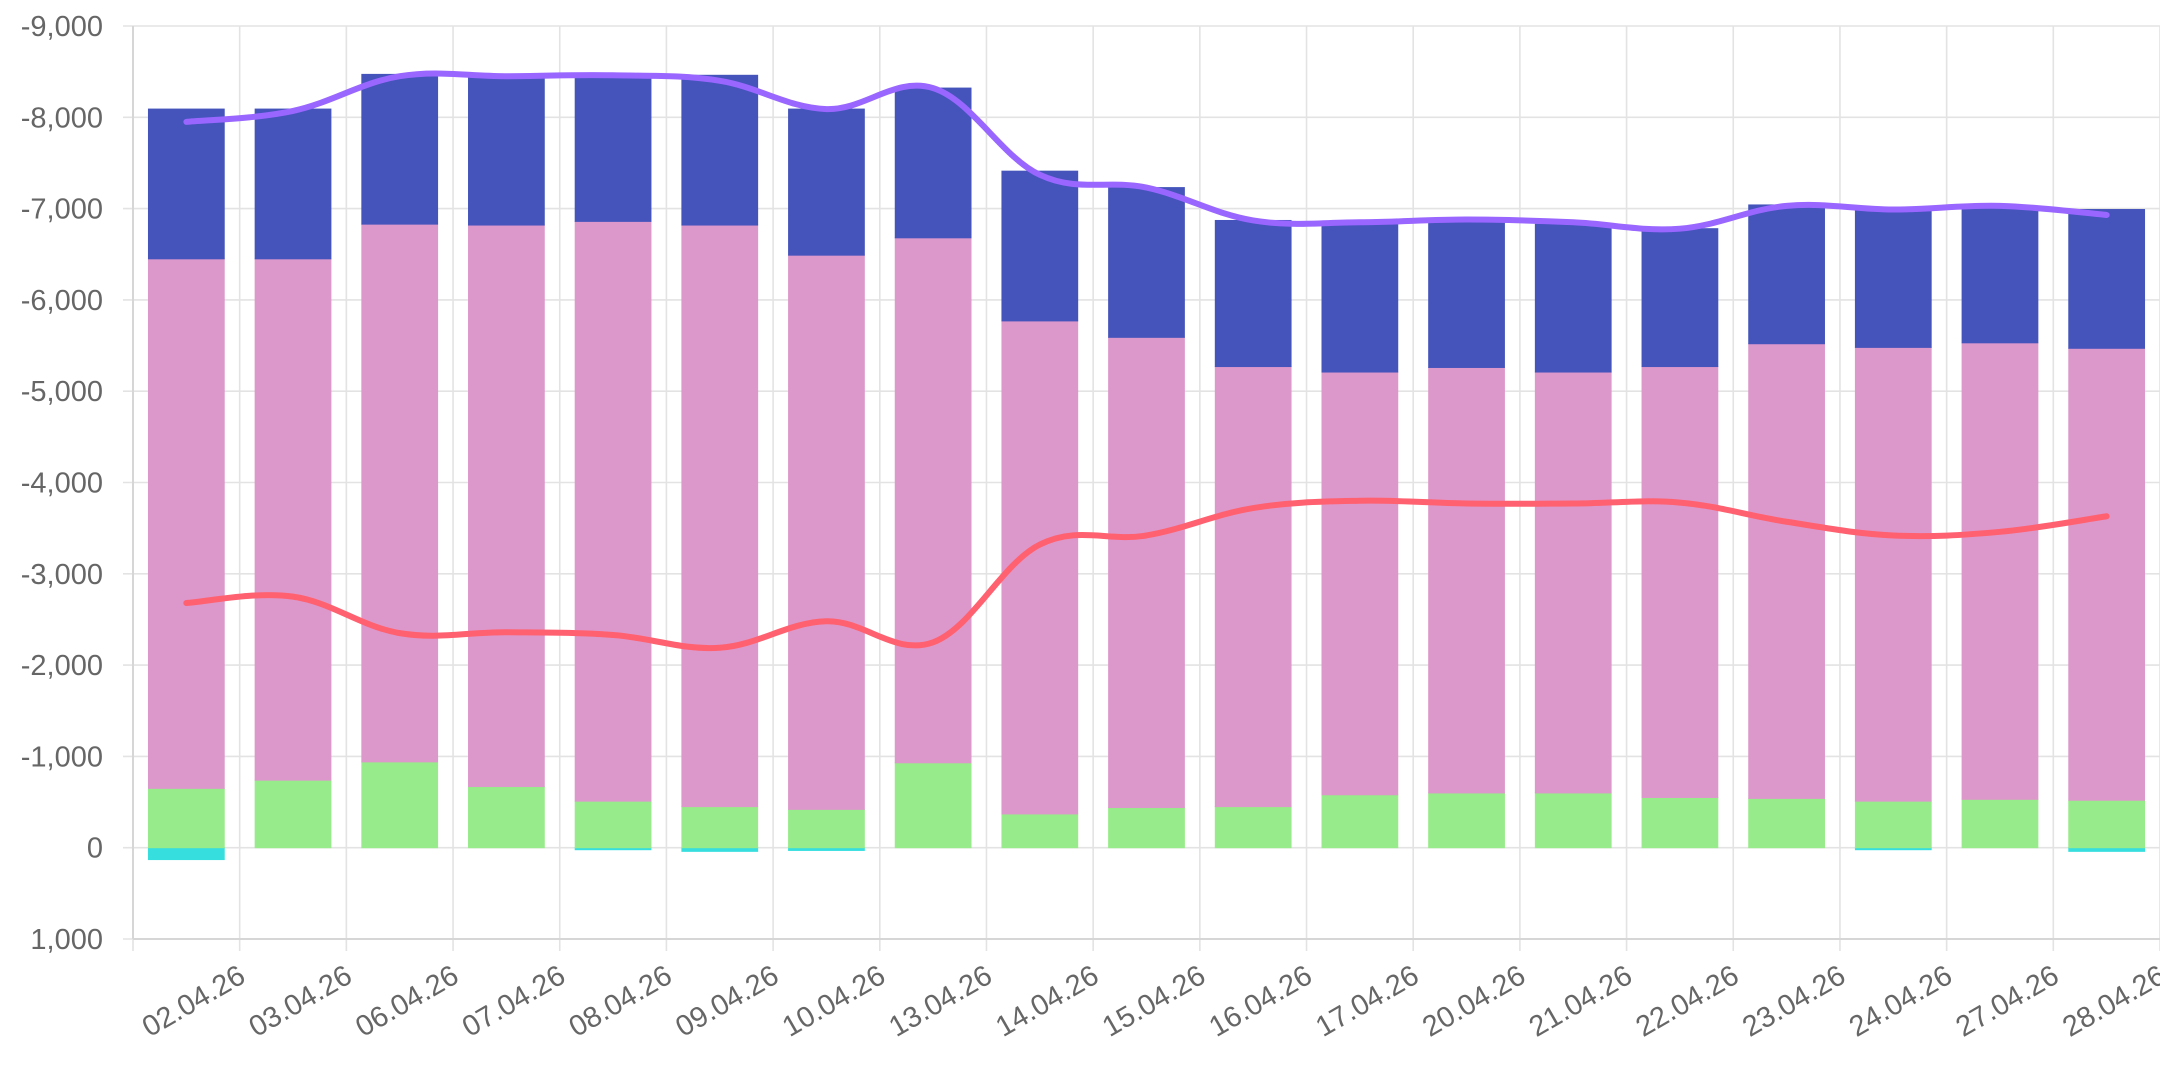  I want to click on x-tick-label: 22.04.26, so click(1688, 1001).